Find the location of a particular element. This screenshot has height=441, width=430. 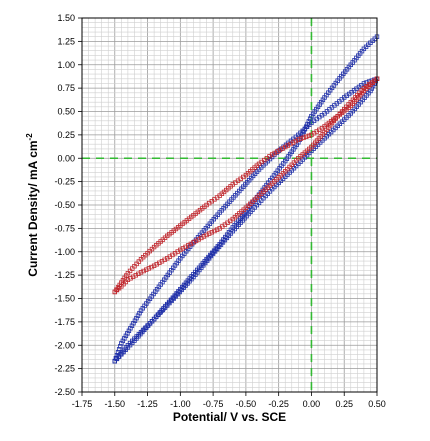

y-axis-title-superscript: -2 is located at coordinates (29, 137).